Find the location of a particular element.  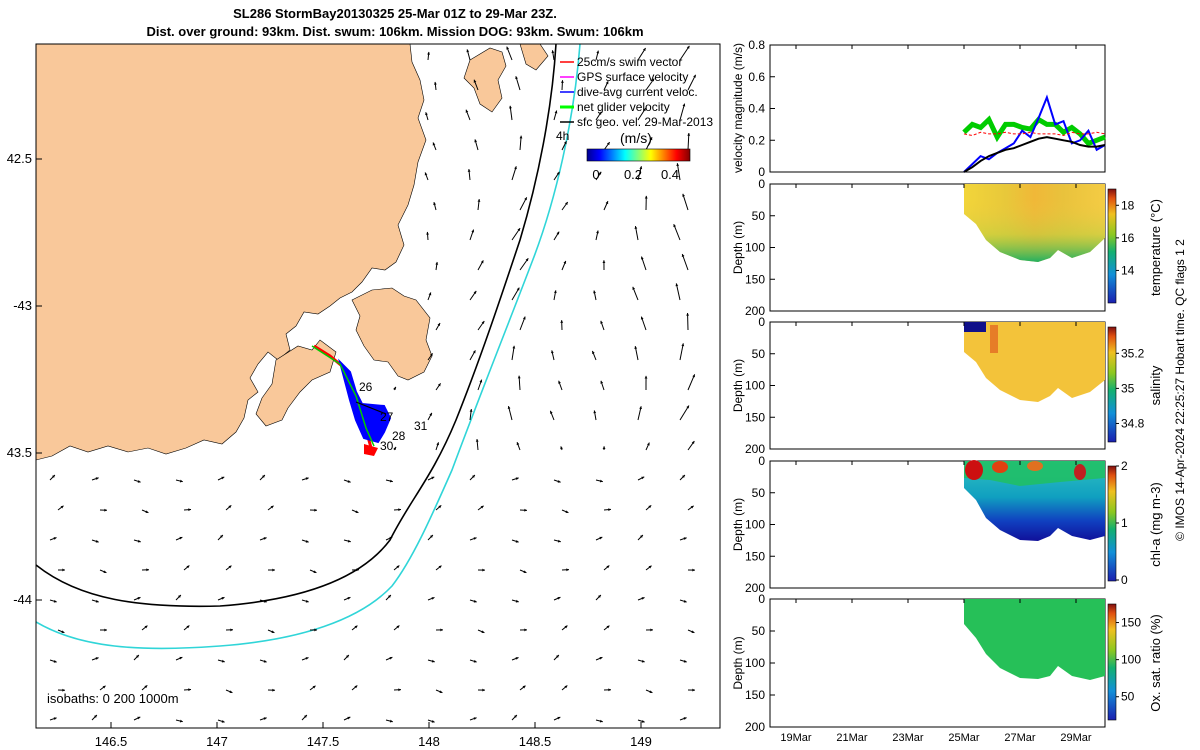

map-colorbar-tick: 0 is located at coordinates (595, 174).